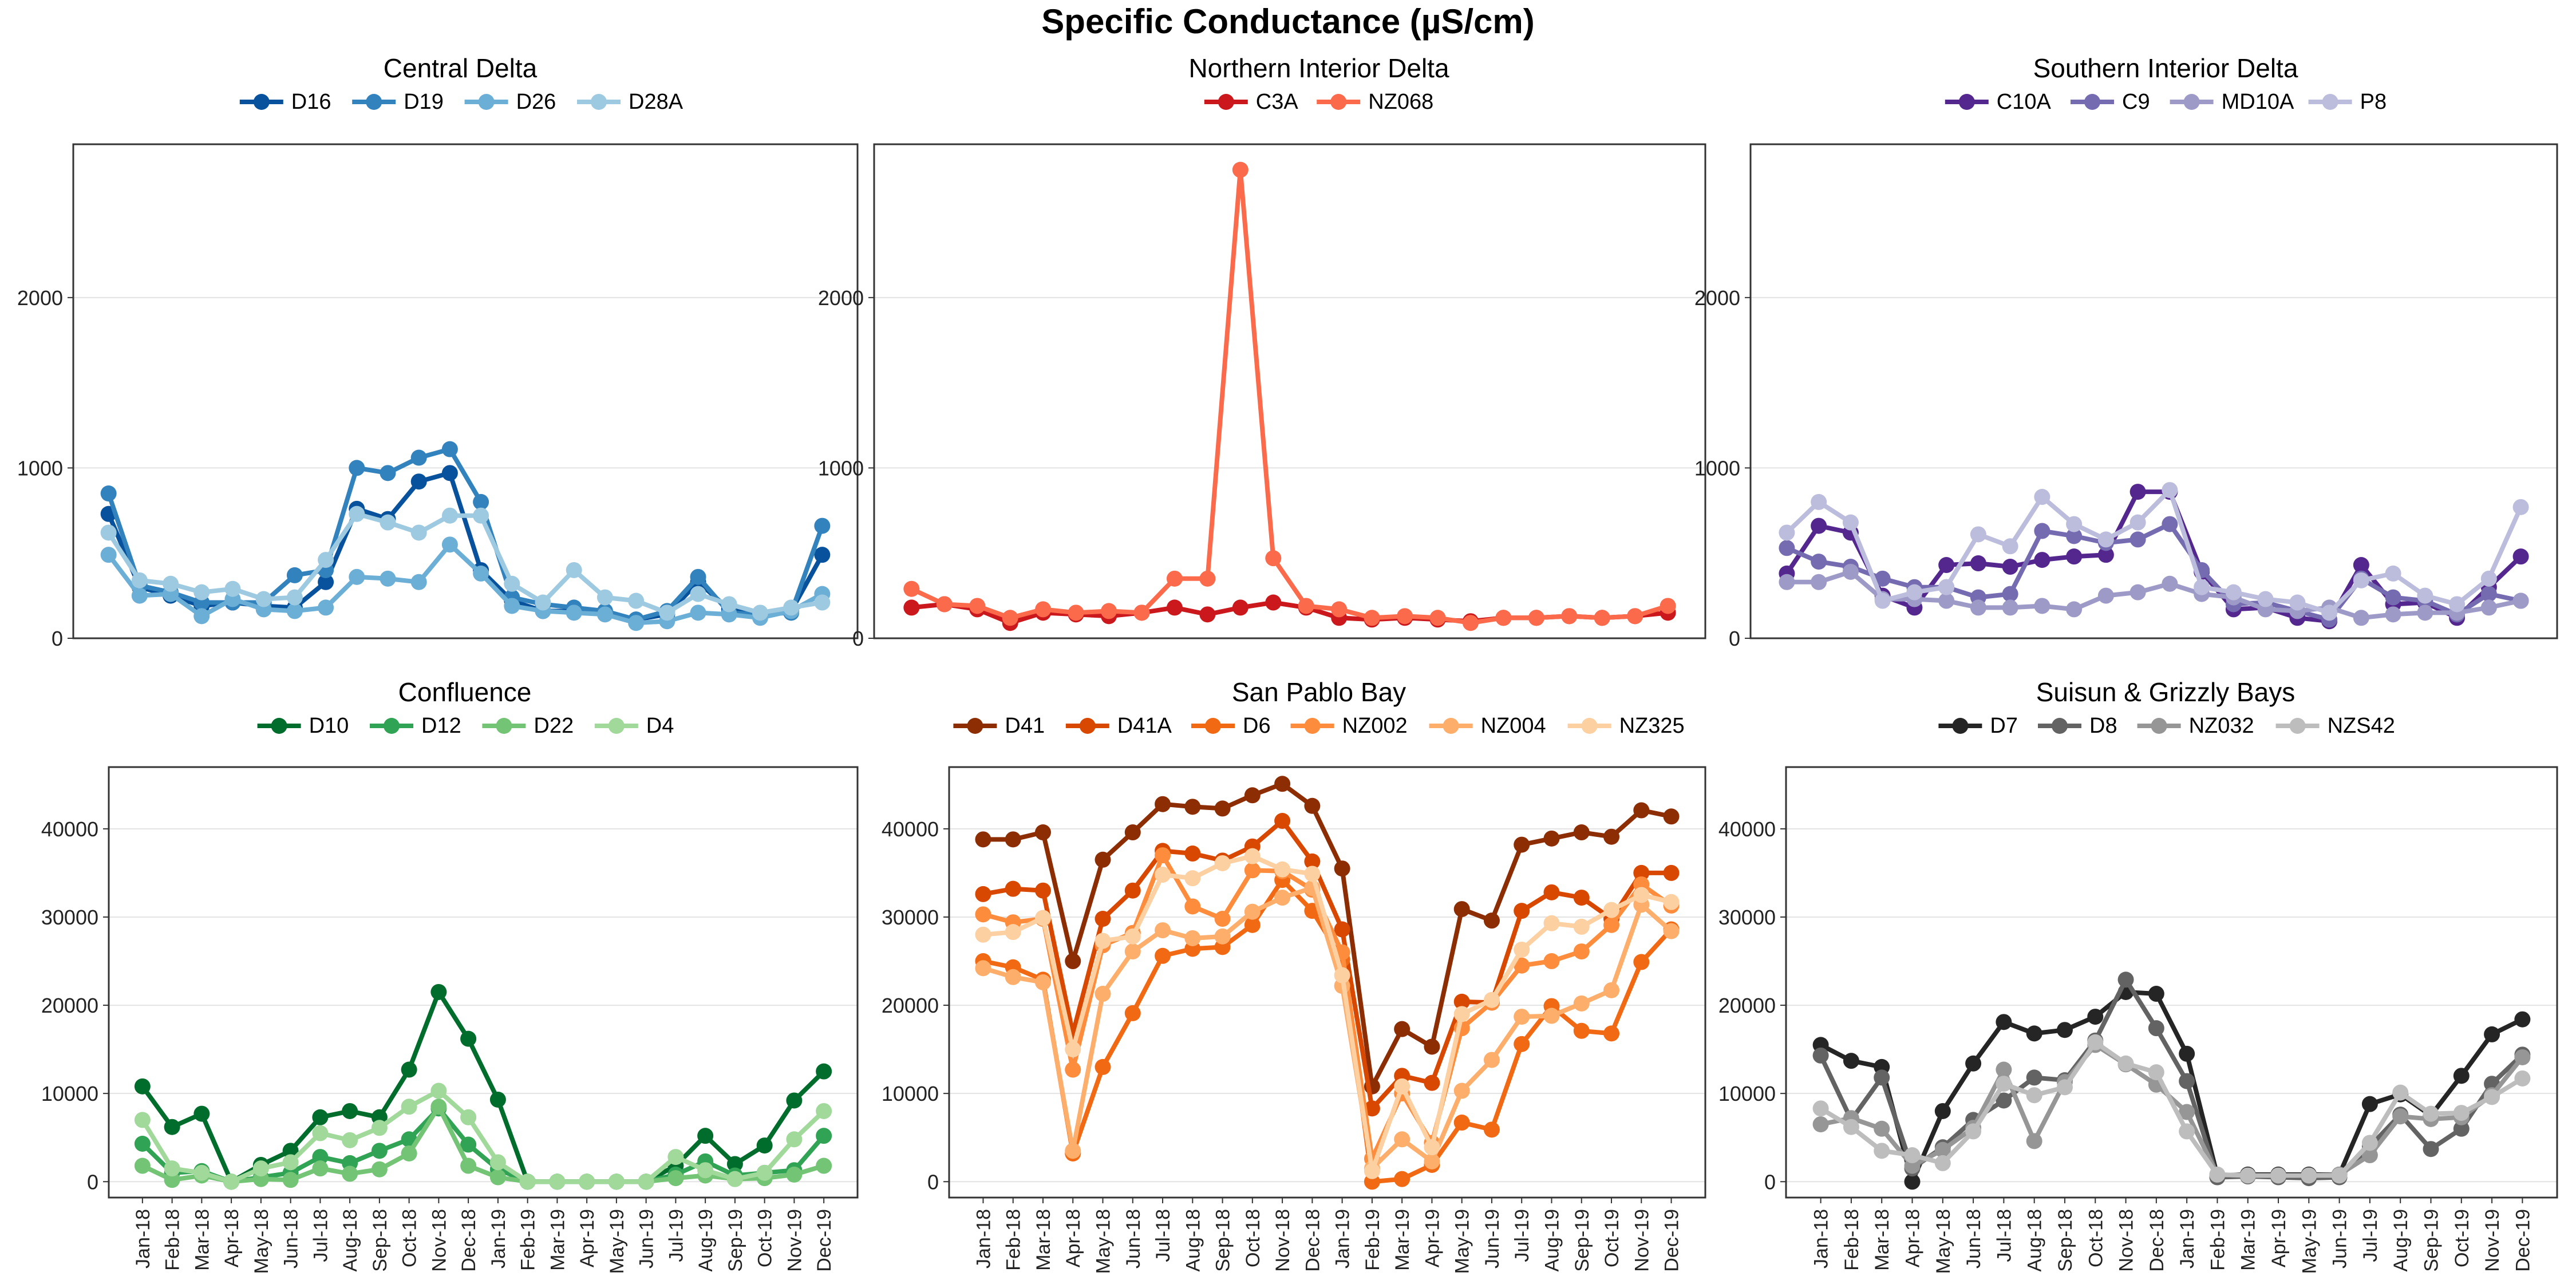 The height and width of the screenshot is (1288, 2576). Describe the element at coordinates (933, 1182) in the screenshot. I see `y-tick-label: 0` at that location.